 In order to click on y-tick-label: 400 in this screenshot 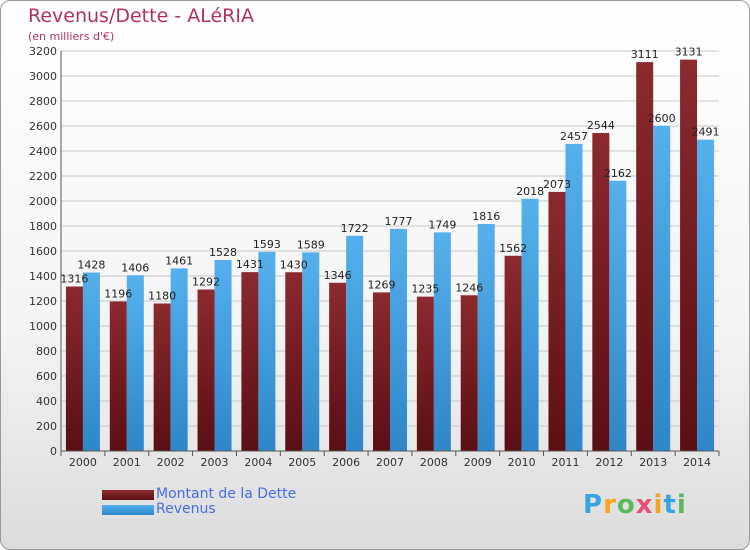, I will do `click(46, 401)`.